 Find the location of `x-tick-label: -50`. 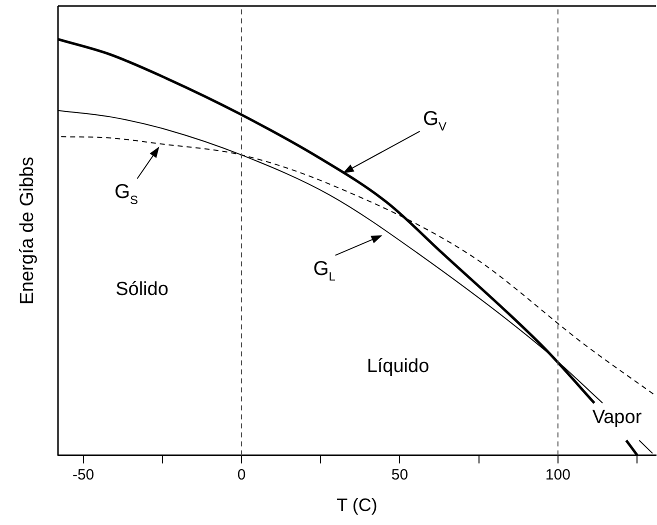

x-tick-label: -50 is located at coordinates (83, 475).